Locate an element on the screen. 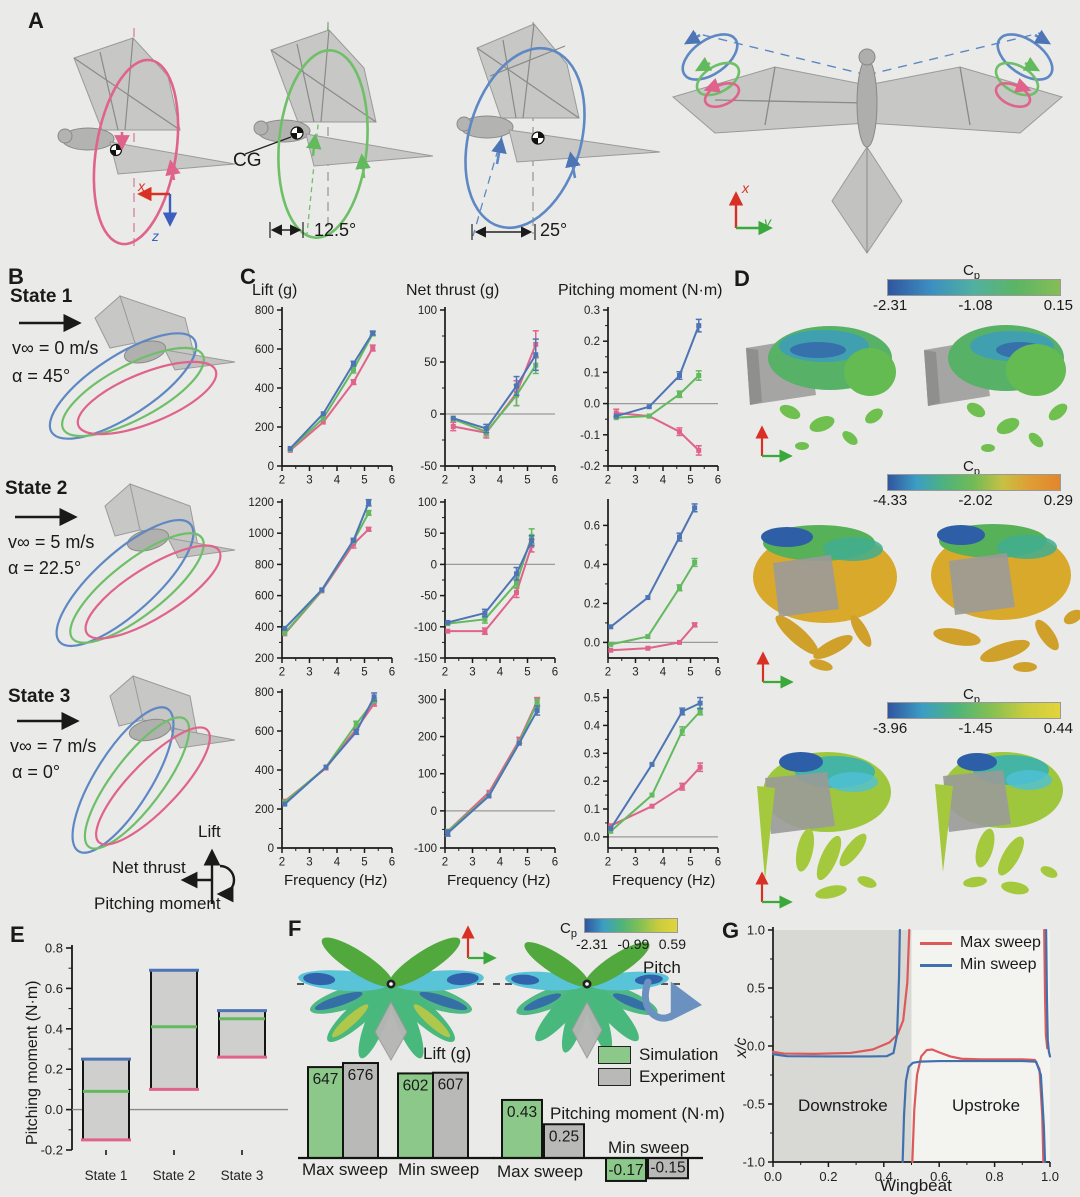  cg-label: CG is located at coordinates (247, 160).